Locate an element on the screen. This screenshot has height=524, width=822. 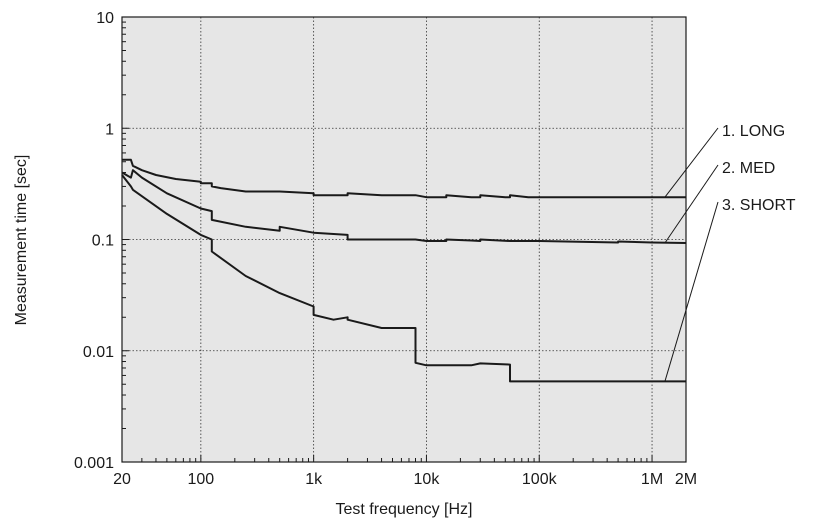
y-tick-label: 10 is located at coordinates (105, 18).